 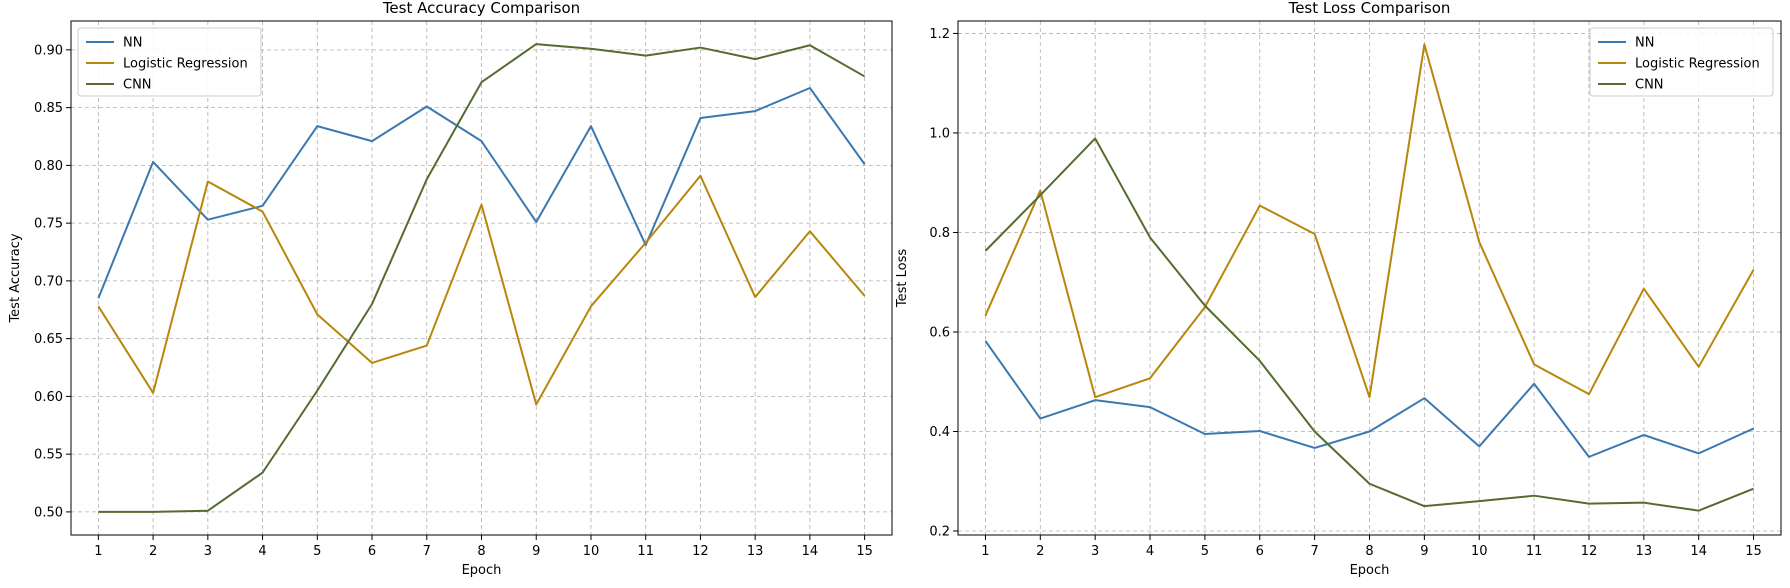 What do you see at coordinates (985, 551) in the screenshot?
I see `chart-1-x-tick-label-0: 1` at bounding box center [985, 551].